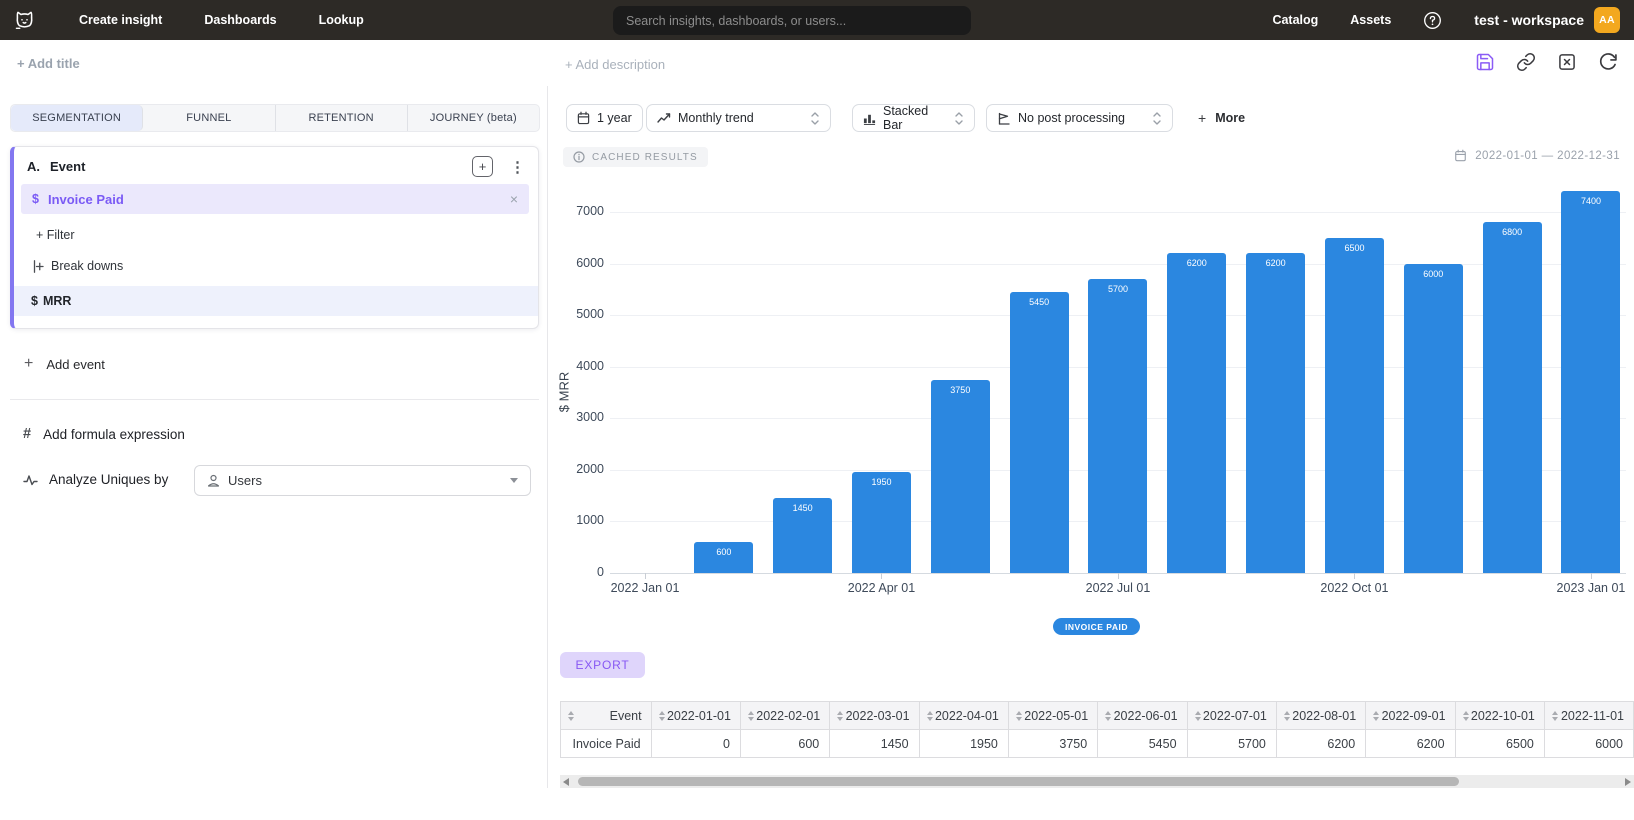 The width and height of the screenshot is (1634, 820). What do you see at coordinates (566, 781) in the screenshot?
I see `scroll-left-arrow-icon` at bounding box center [566, 781].